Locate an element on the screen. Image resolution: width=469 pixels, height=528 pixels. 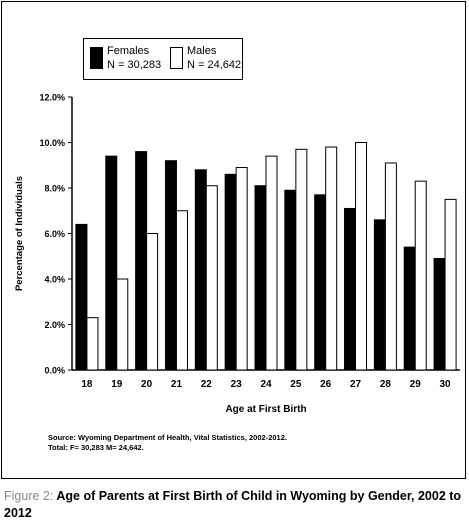
x-tick-label: 22 is located at coordinates (207, 384).